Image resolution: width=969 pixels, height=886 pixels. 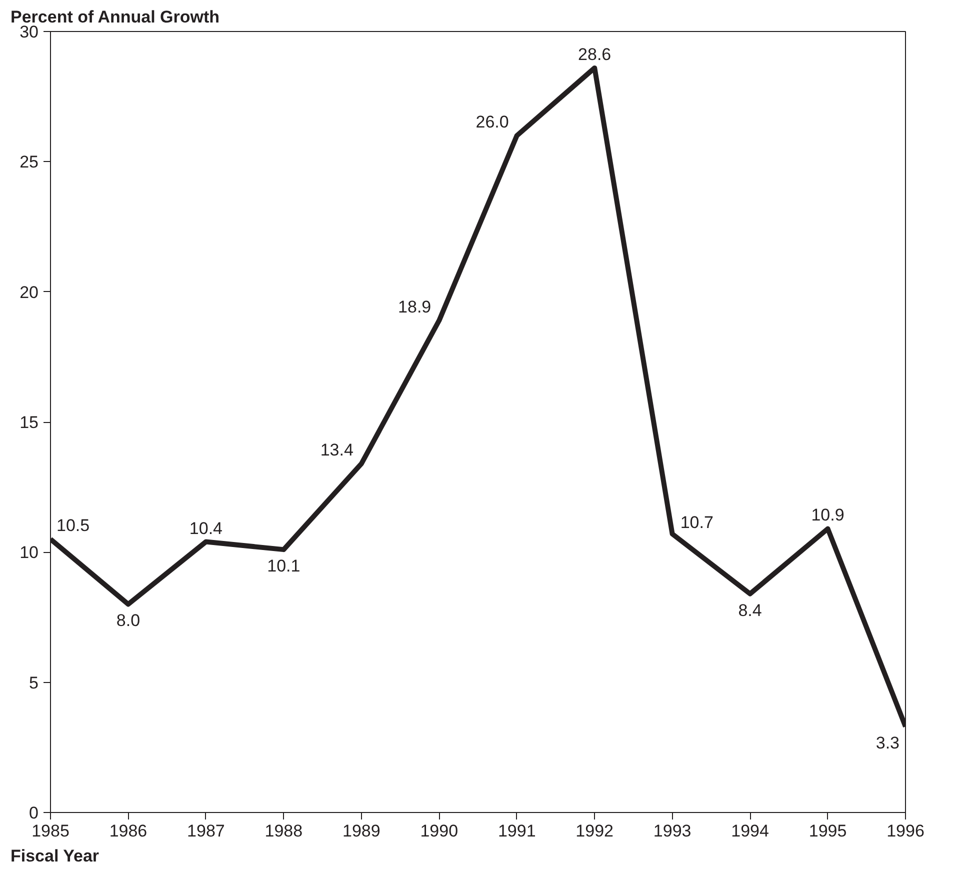 I want to click on data-label: 10.4, so click(x=206, y=528).